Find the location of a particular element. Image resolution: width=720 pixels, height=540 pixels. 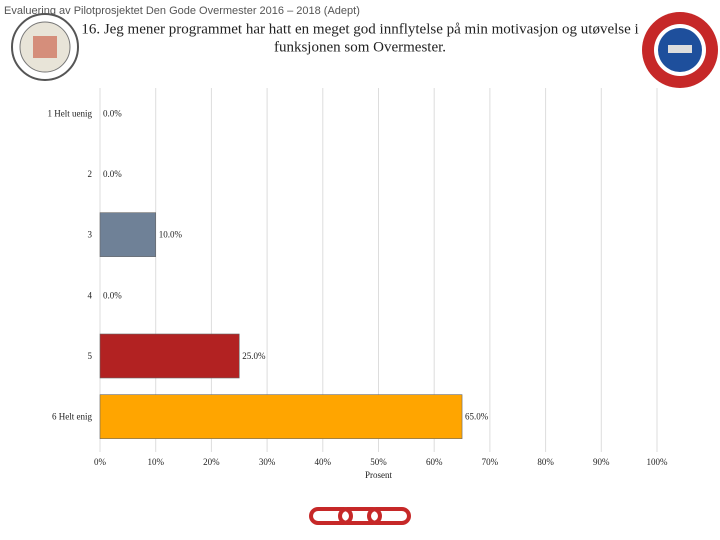

chain-icon is located at coordinates (360, 516).